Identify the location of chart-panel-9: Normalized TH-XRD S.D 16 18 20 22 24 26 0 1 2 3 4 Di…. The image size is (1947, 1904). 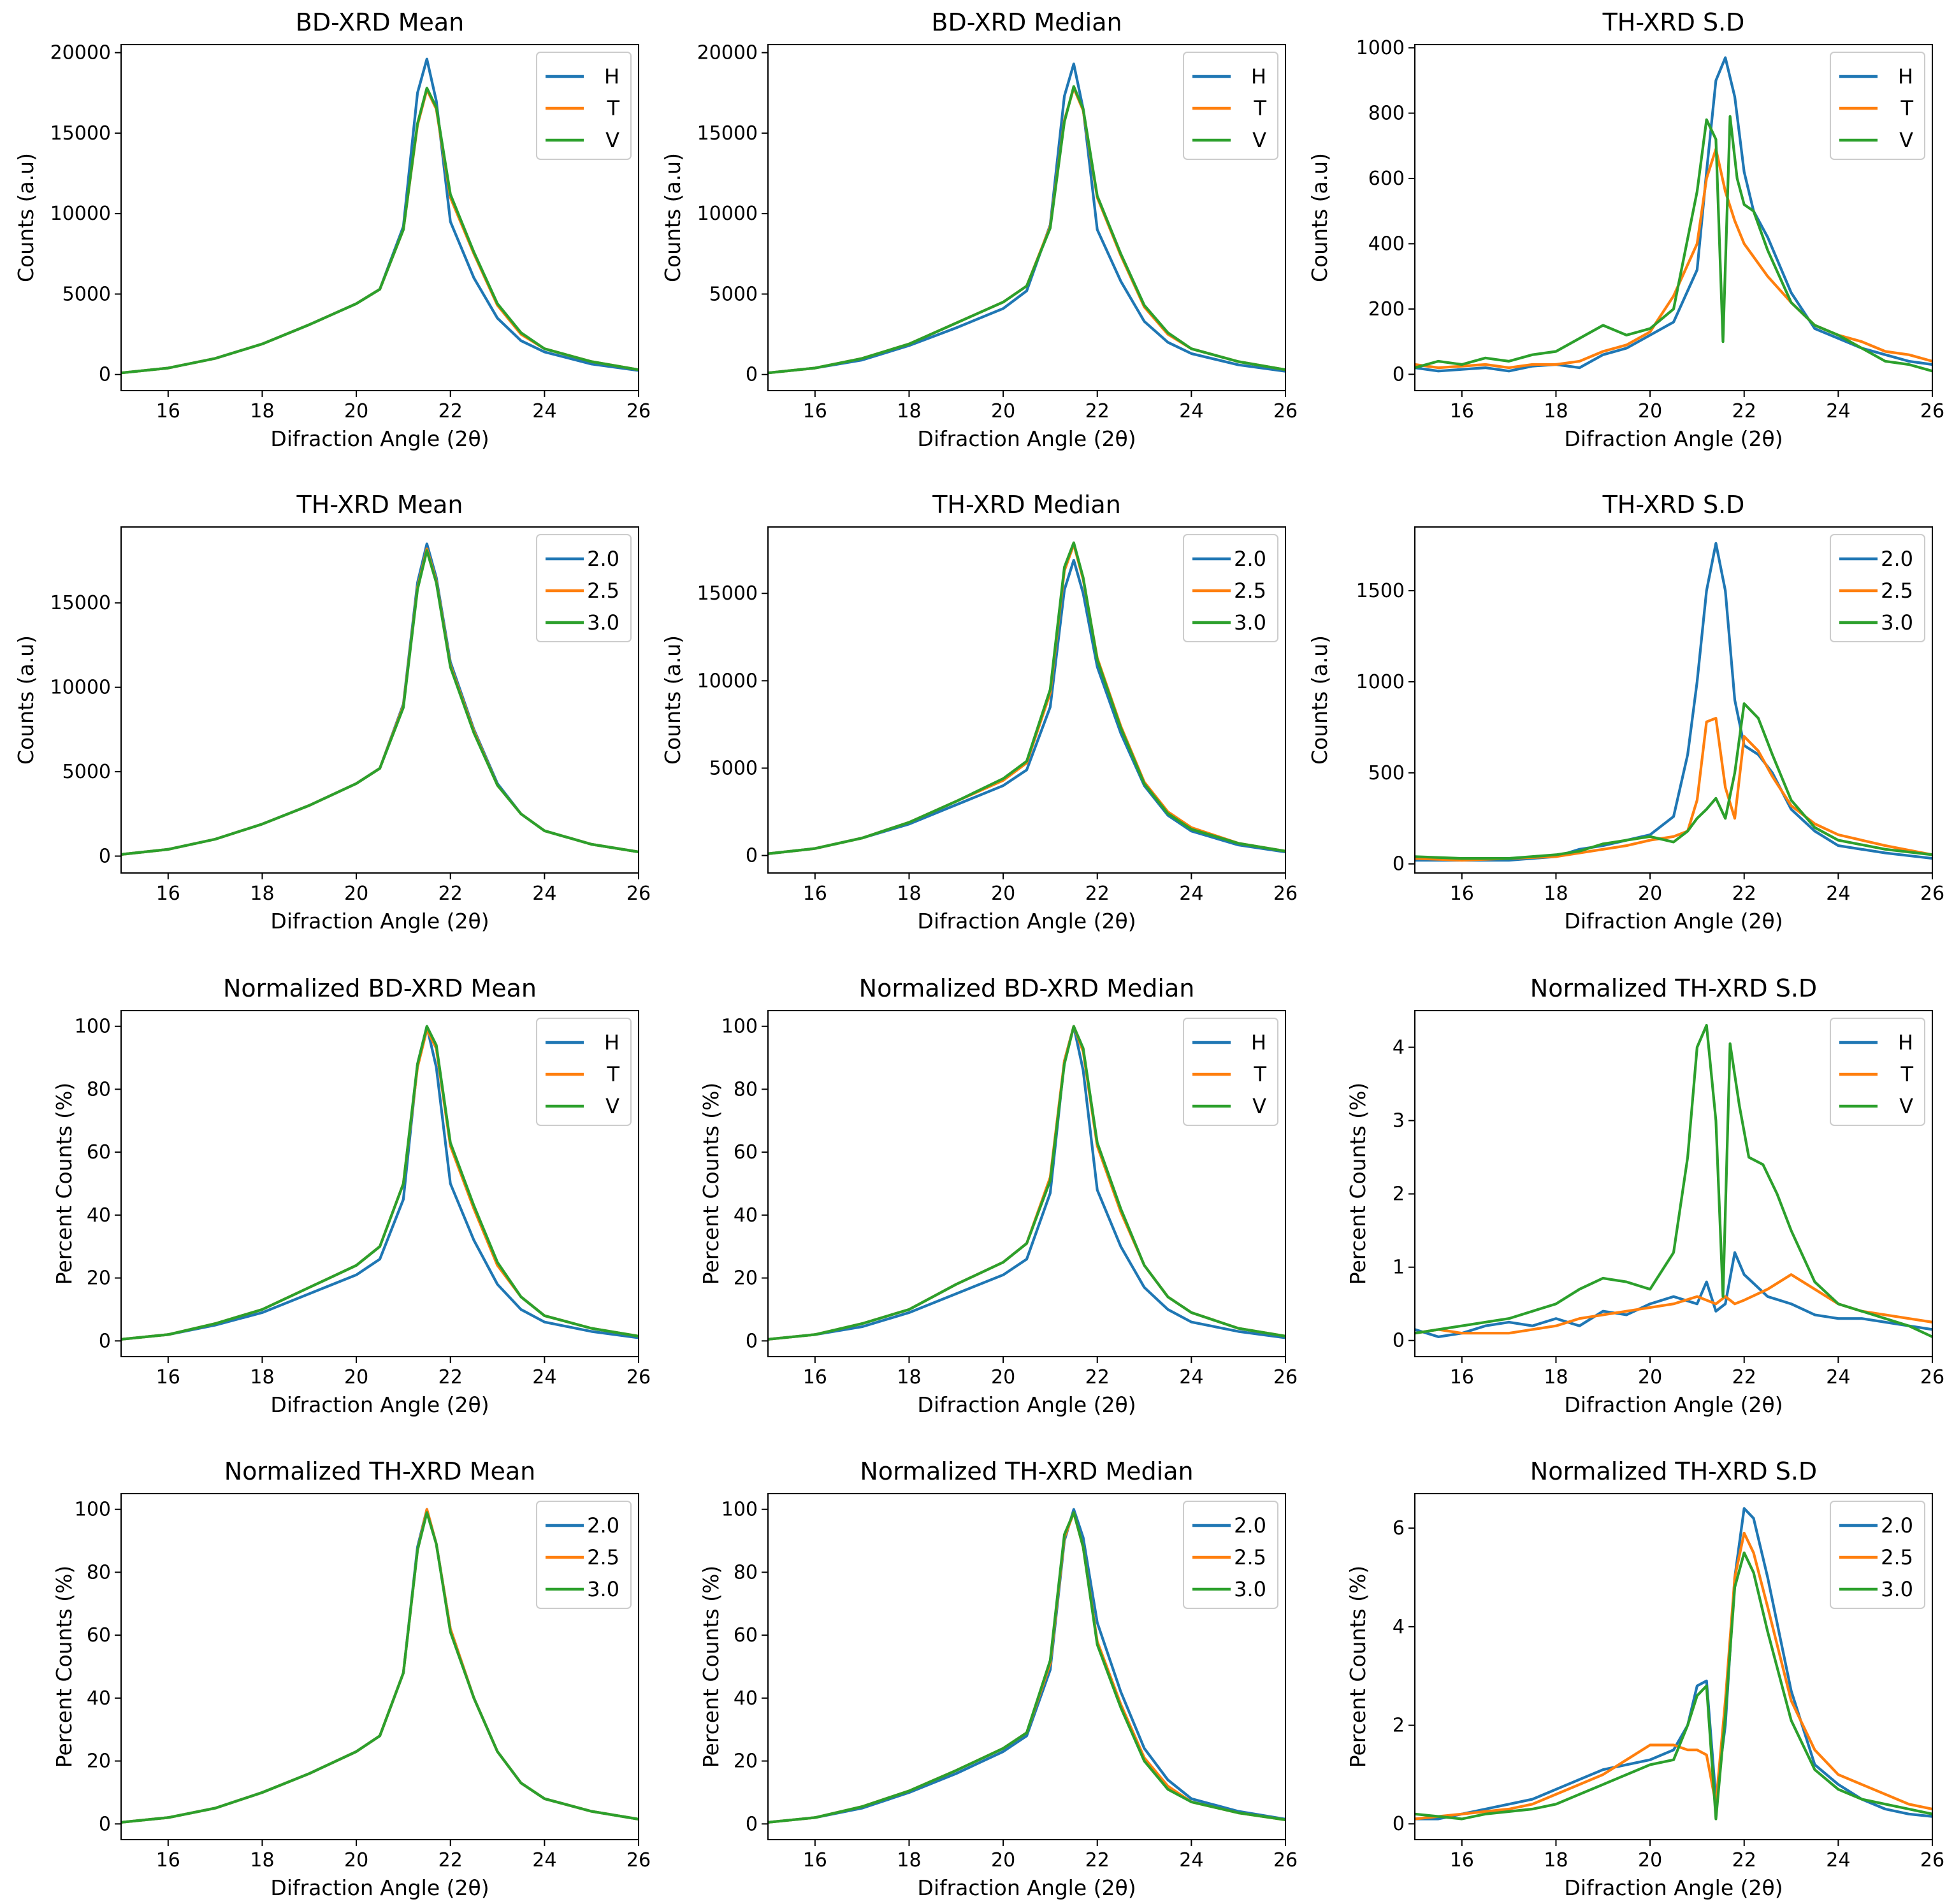
(1644, 1195).